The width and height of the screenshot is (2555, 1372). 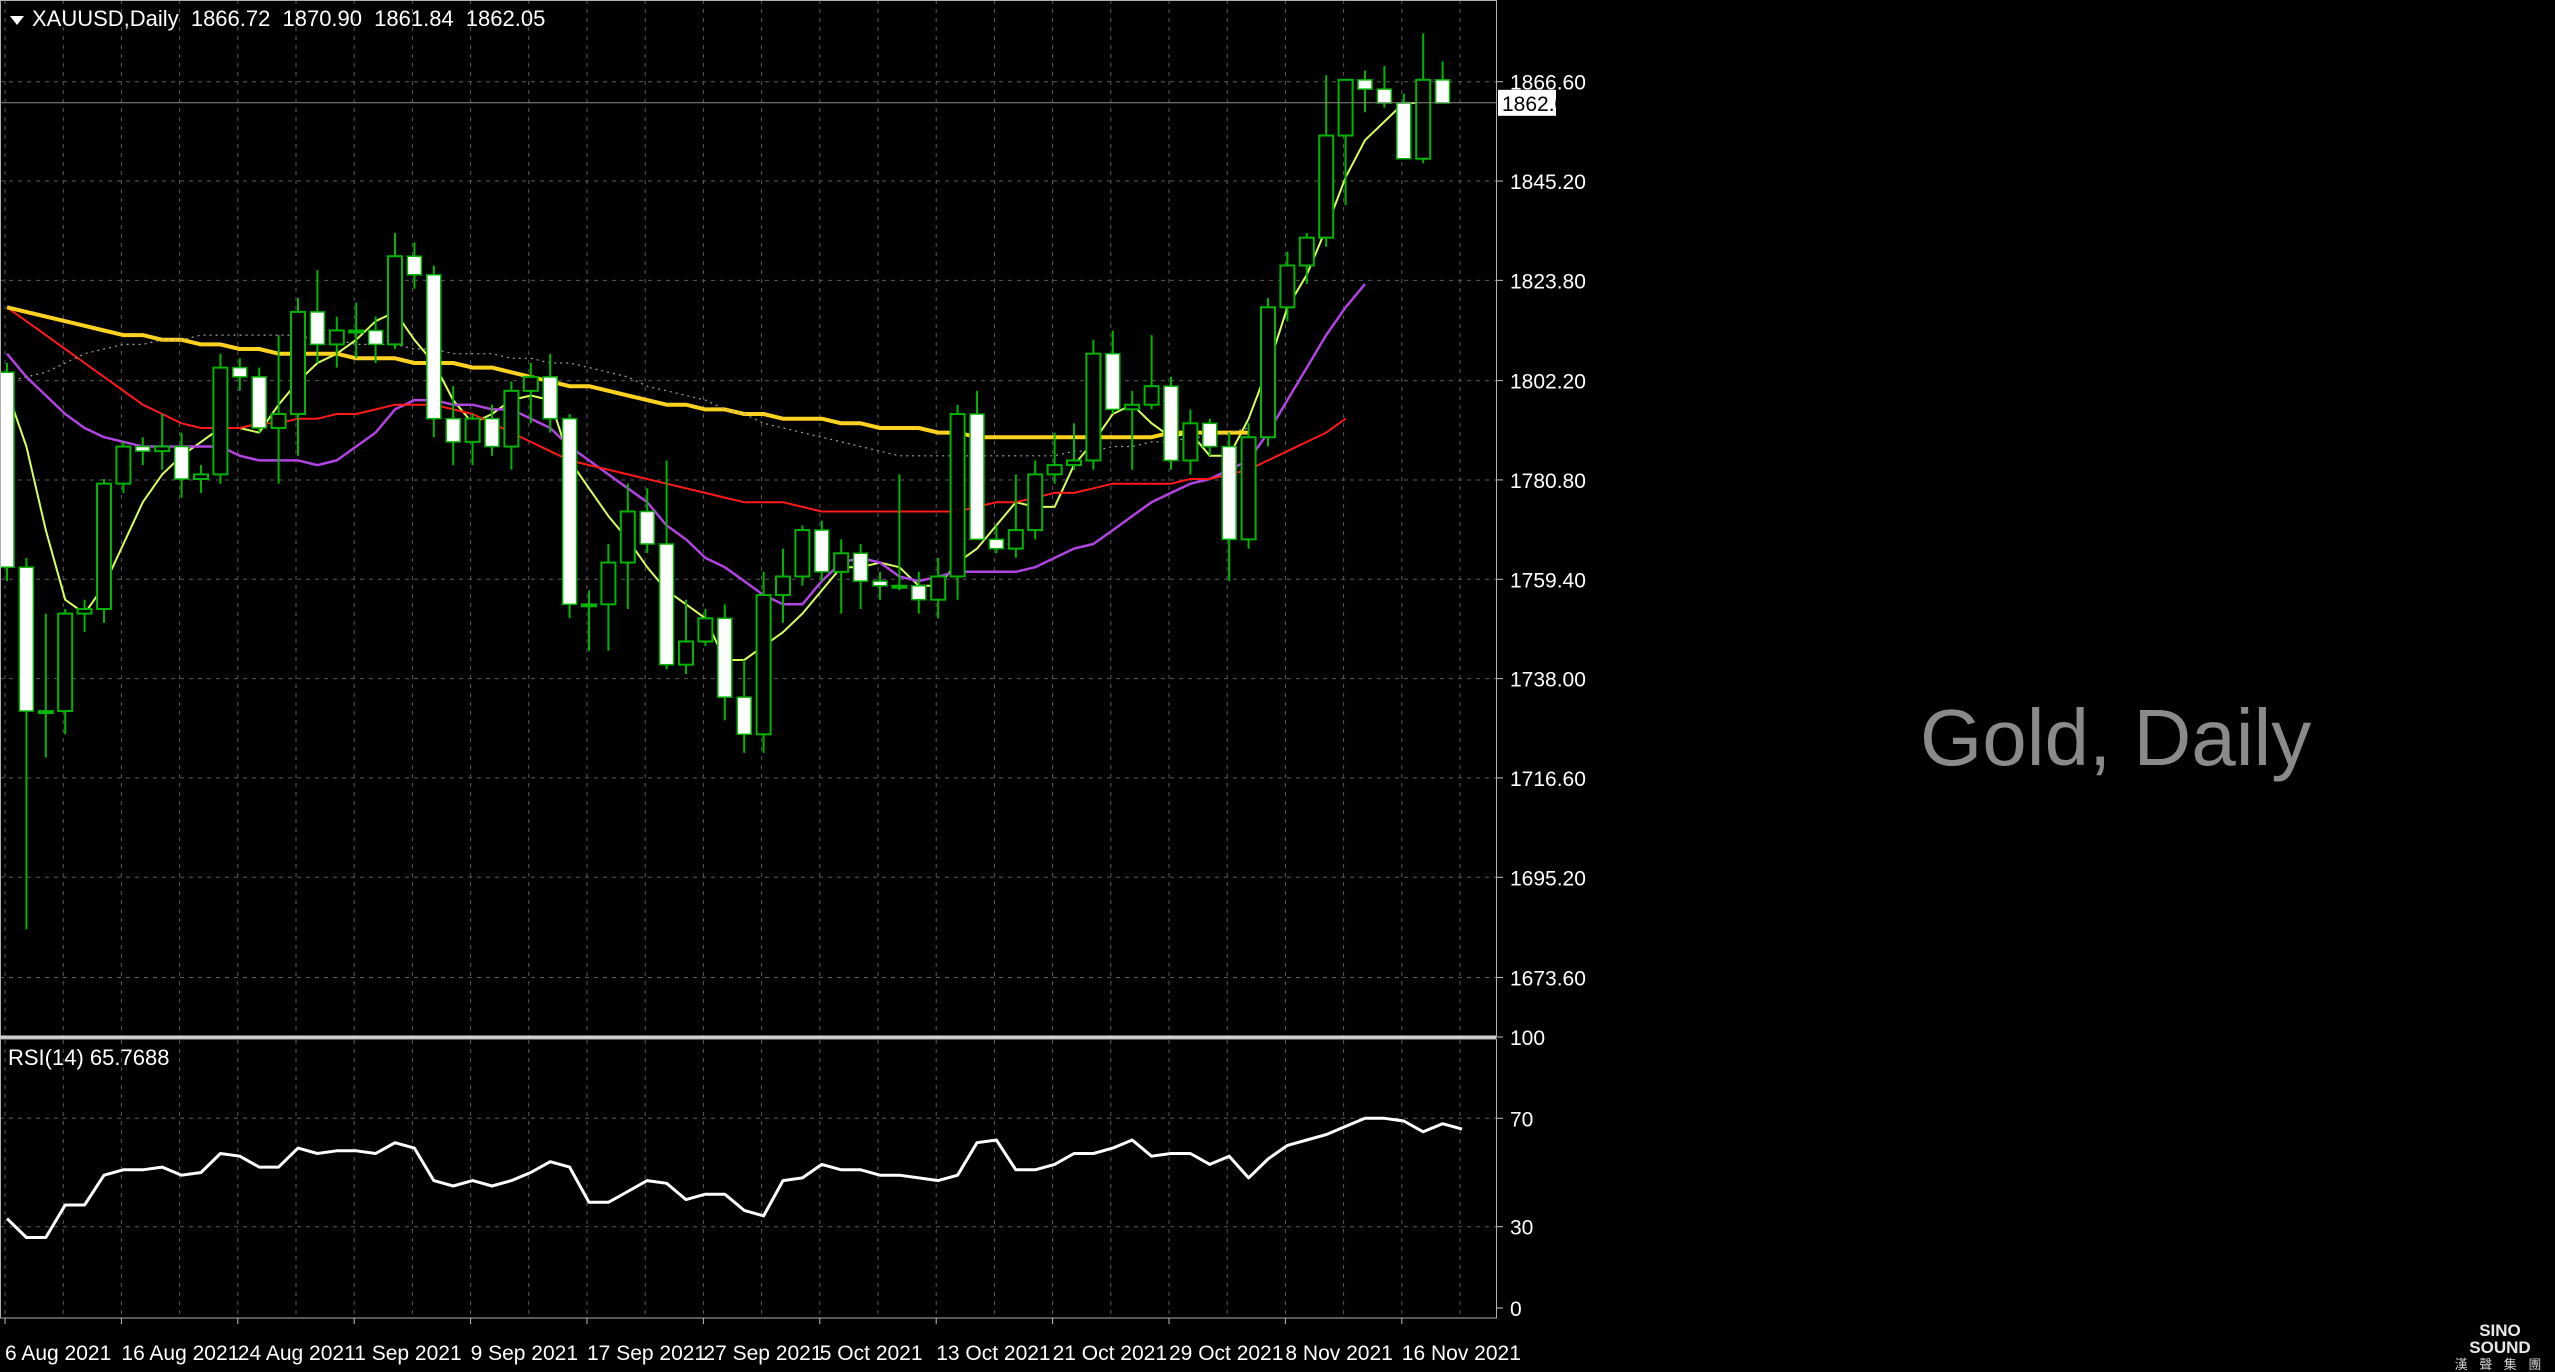 I want to click on ma_long-line, so click(x=627, y=372).